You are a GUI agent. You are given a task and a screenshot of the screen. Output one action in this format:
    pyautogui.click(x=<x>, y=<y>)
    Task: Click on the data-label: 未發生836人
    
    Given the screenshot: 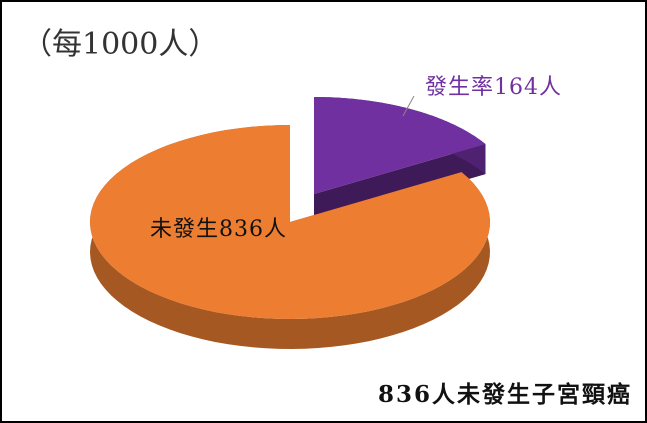 What is the action you would take?
    pyautogui.click(x=218, y=229)
    